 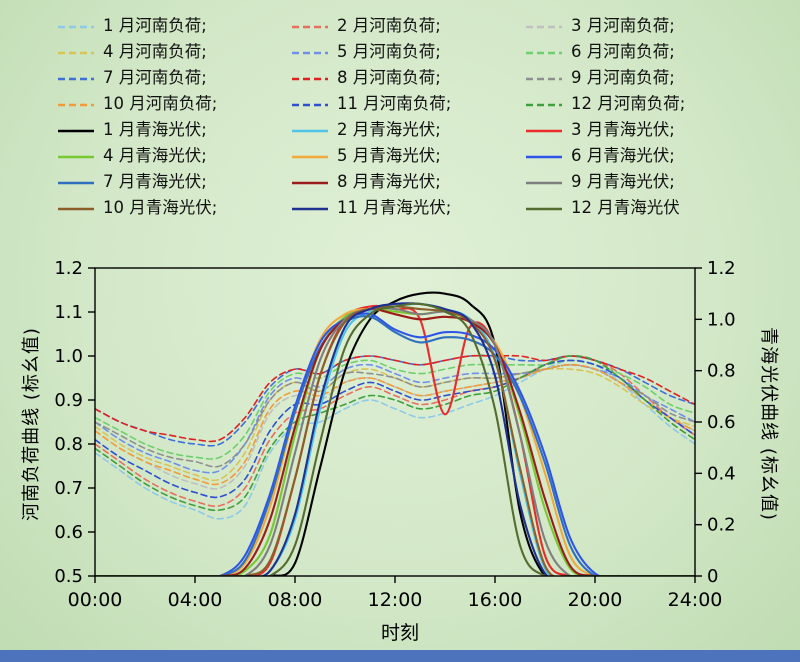 I want to click on legend-item: 2 月青海光伏;, so click(x=400, y=130).